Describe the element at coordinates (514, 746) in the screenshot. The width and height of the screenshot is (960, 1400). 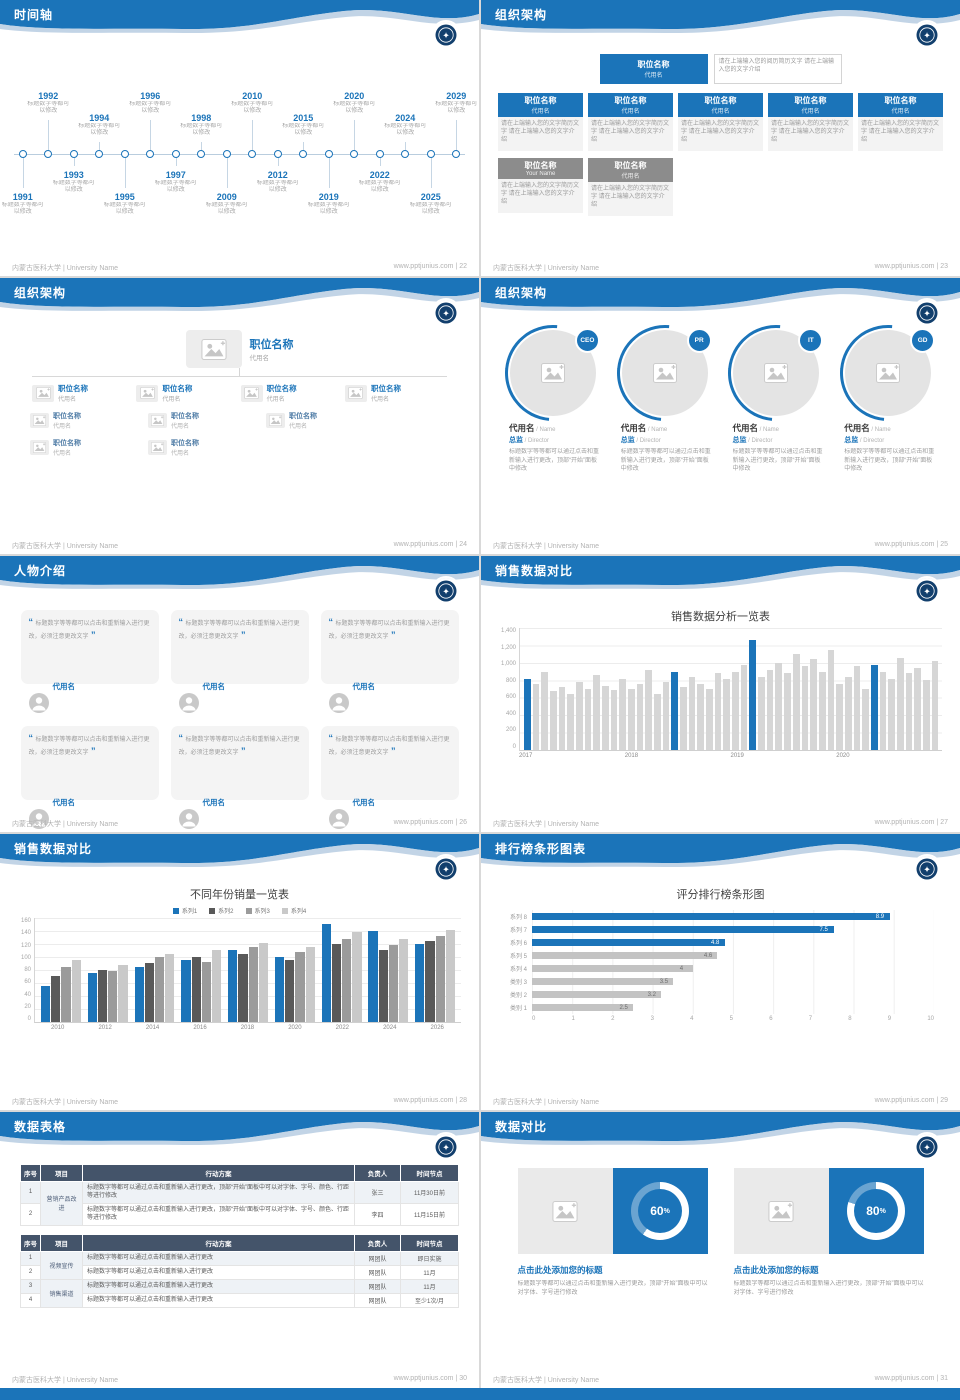
I see `y-tick-label: 0` at that location.